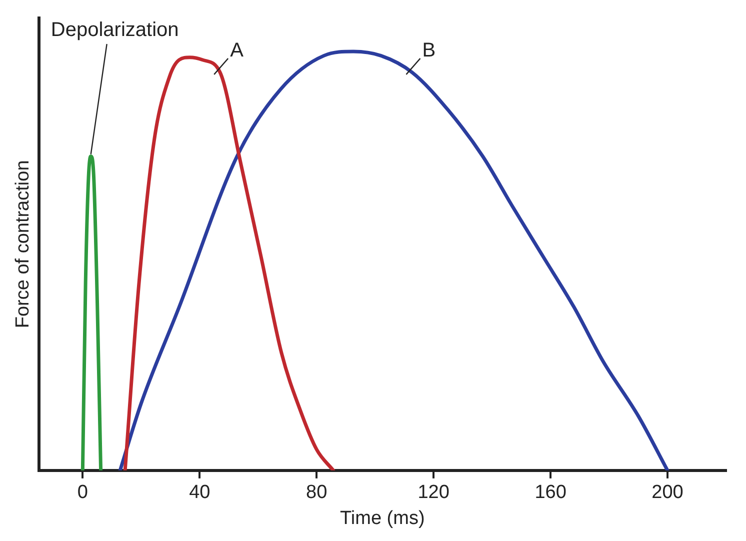 This screenshot has height=541, width=746. I want to click on text: Depolarization, so click(114, 30).